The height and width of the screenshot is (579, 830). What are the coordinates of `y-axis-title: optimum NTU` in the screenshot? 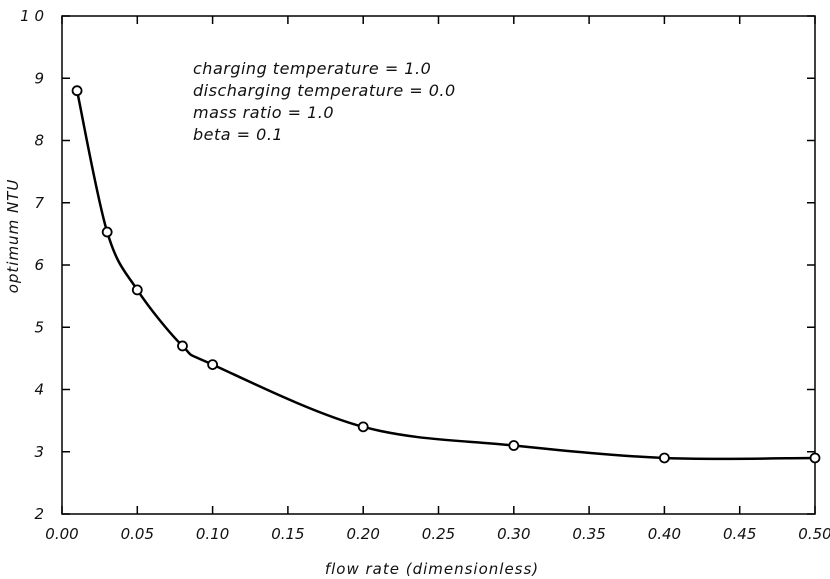 It's located at (13, 236).